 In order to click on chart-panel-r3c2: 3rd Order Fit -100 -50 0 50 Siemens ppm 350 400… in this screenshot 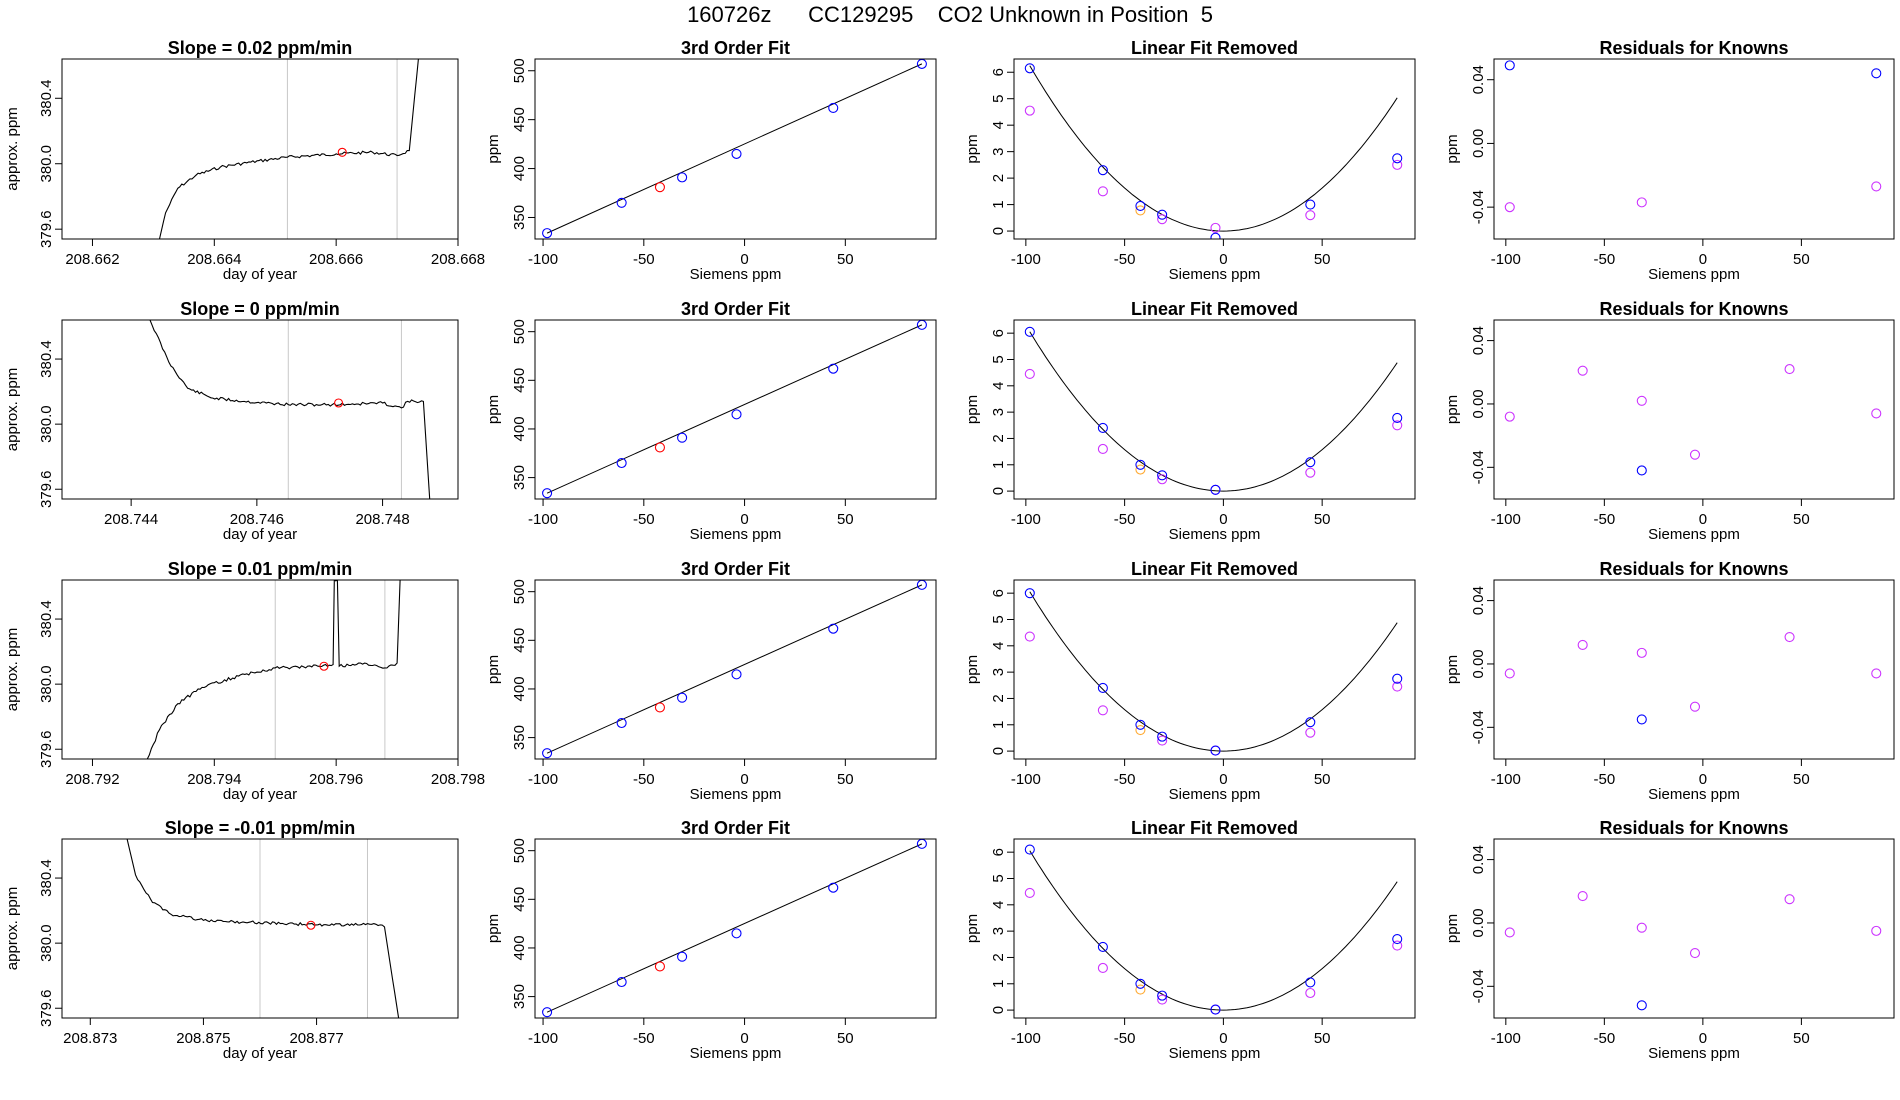, I will do `click(711, 681)`.